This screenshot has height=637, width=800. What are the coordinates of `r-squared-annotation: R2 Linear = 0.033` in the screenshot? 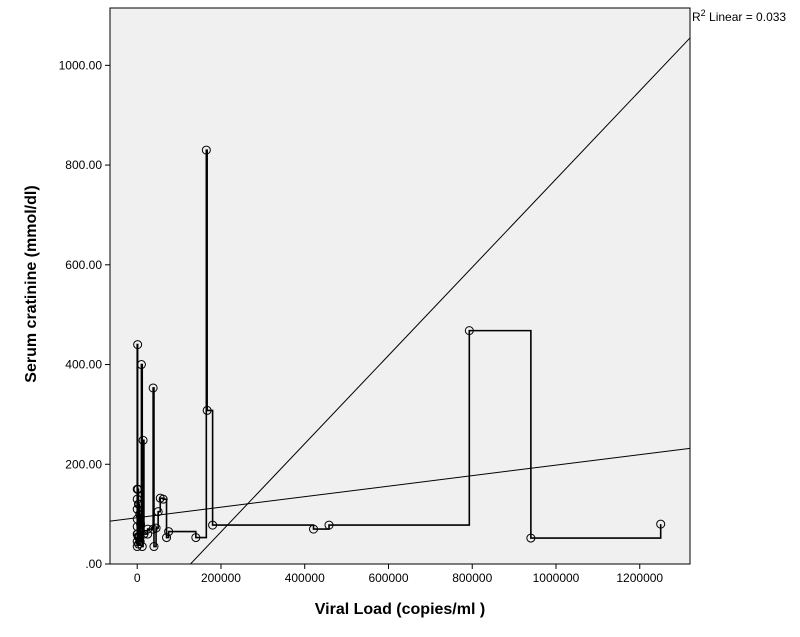 It's located at (739, 16).